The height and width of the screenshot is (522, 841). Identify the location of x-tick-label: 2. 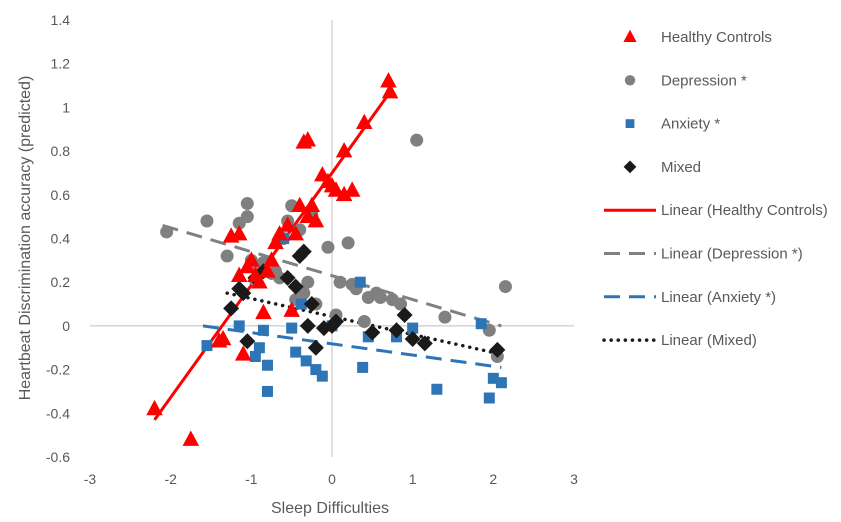
(493, 479).